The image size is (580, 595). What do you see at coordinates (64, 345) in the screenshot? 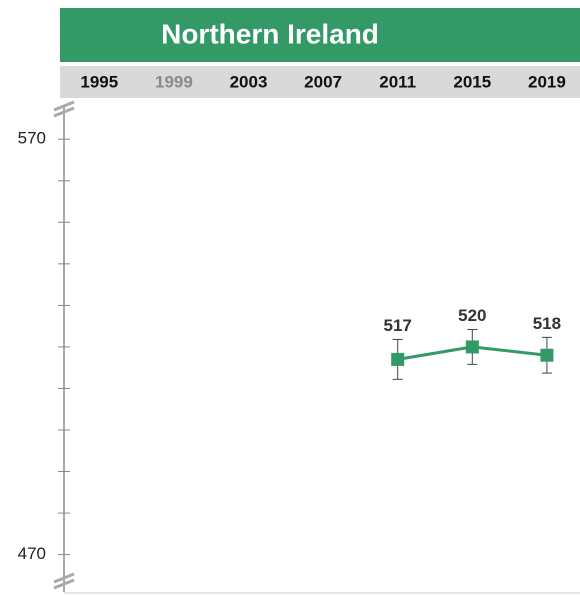
I see `axis-breaks` at bounding box center [64, 345].